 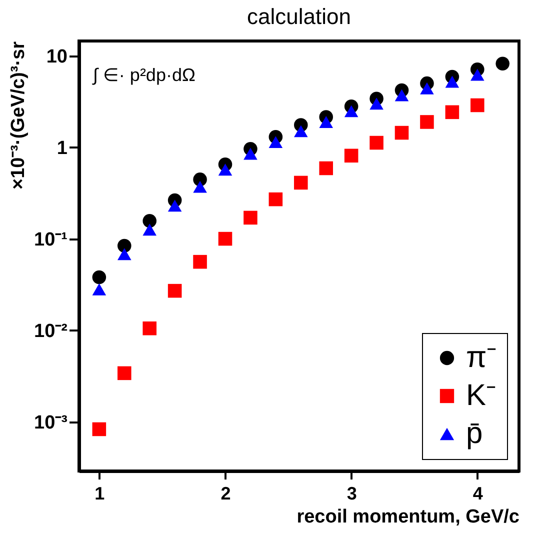 I want to click on y-axis-title: ×10⁻³·(GeV/c)³·sr, so click(x=19, y=115).